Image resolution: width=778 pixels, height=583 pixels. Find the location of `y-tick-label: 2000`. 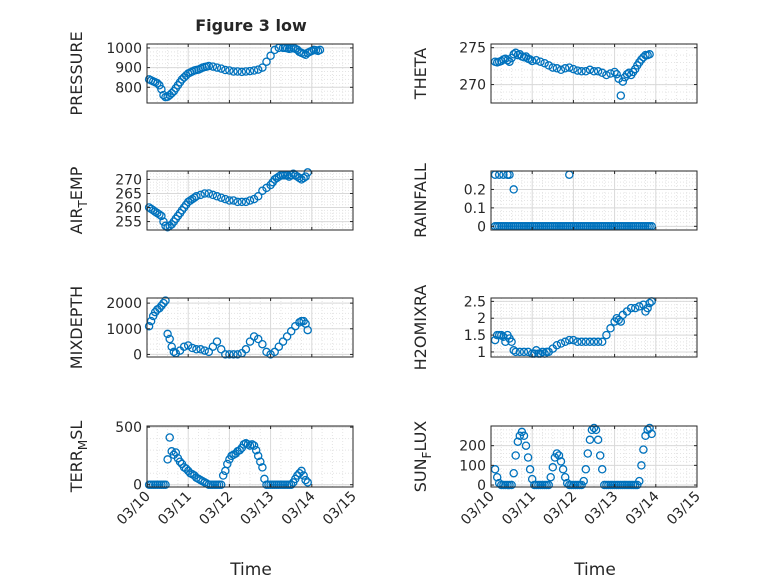

y-tick-label: 2000 is located at coordinates (124, 304).